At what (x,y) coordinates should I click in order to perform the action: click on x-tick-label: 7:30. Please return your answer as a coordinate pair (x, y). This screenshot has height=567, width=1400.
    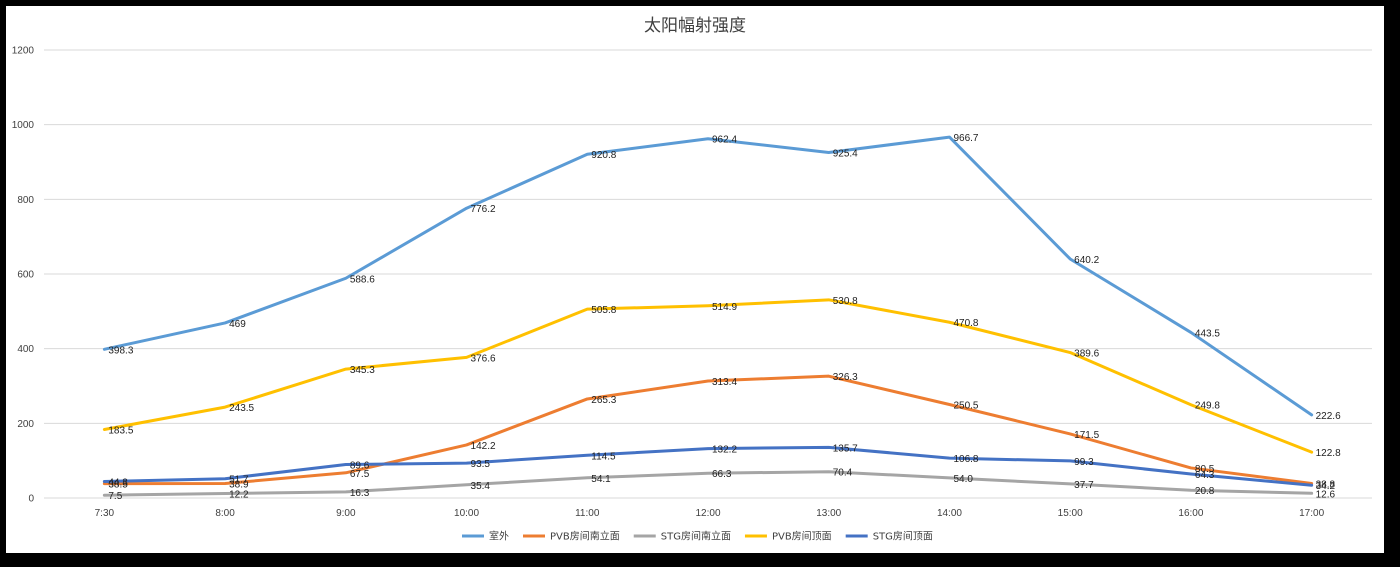
    Looking at the image, I should click on (105, 513).